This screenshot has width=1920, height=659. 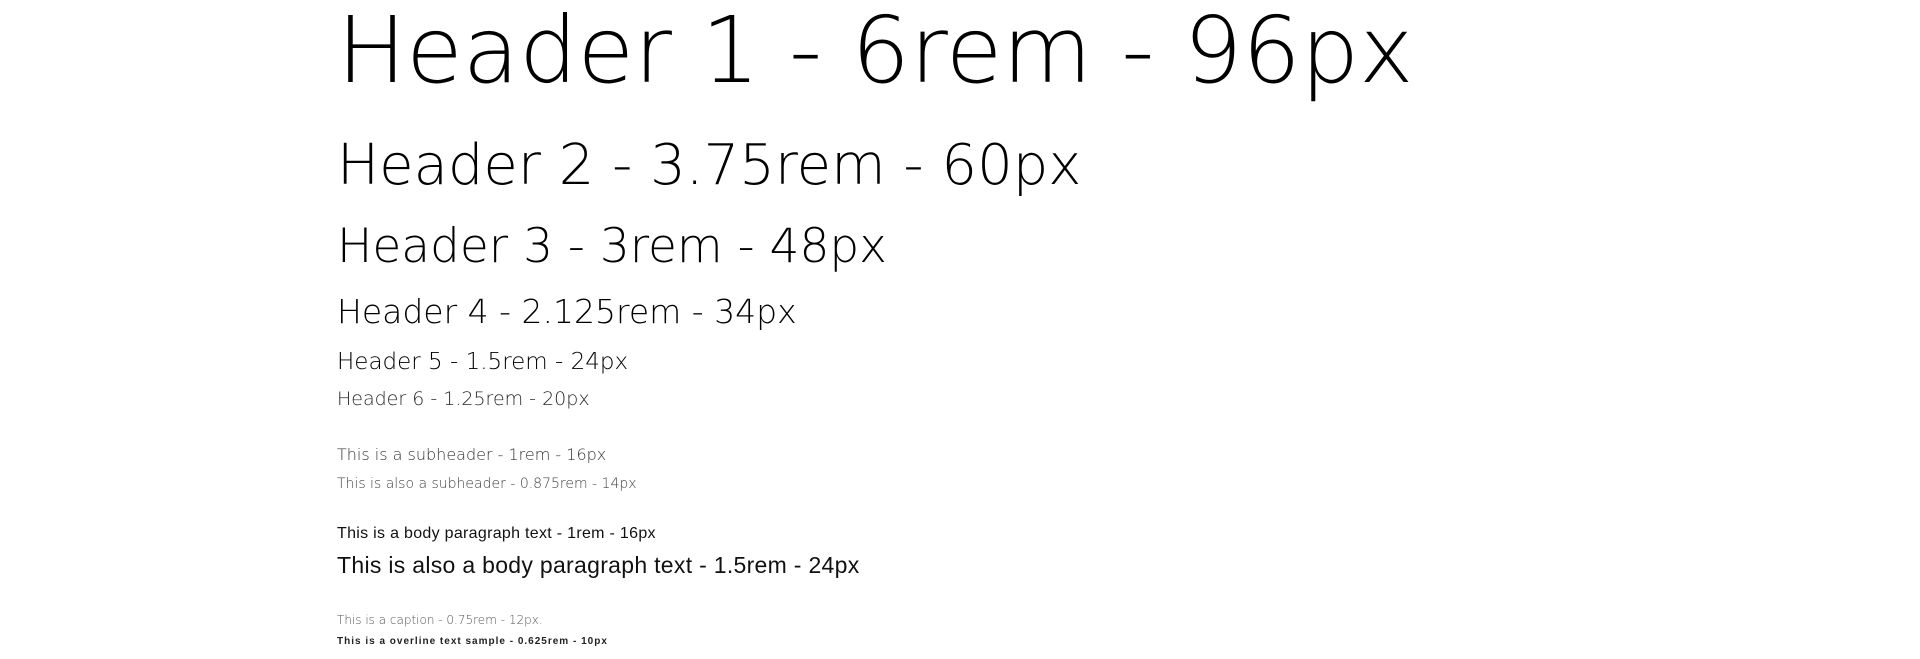 I want to click on header-3-sample: Header 3 - 3rem - 48px, so click(x=612, y=246).